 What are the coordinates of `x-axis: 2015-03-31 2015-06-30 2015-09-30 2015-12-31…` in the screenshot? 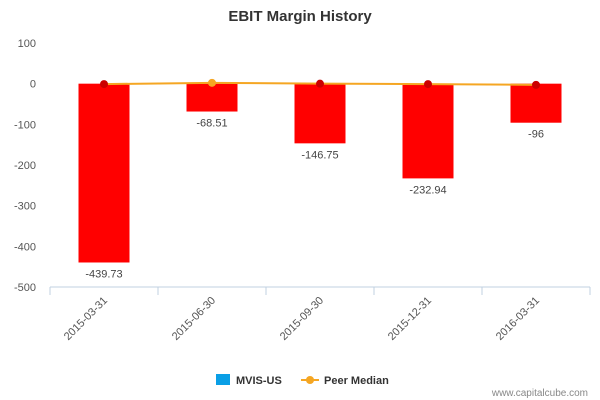 It's located at (320, 314).